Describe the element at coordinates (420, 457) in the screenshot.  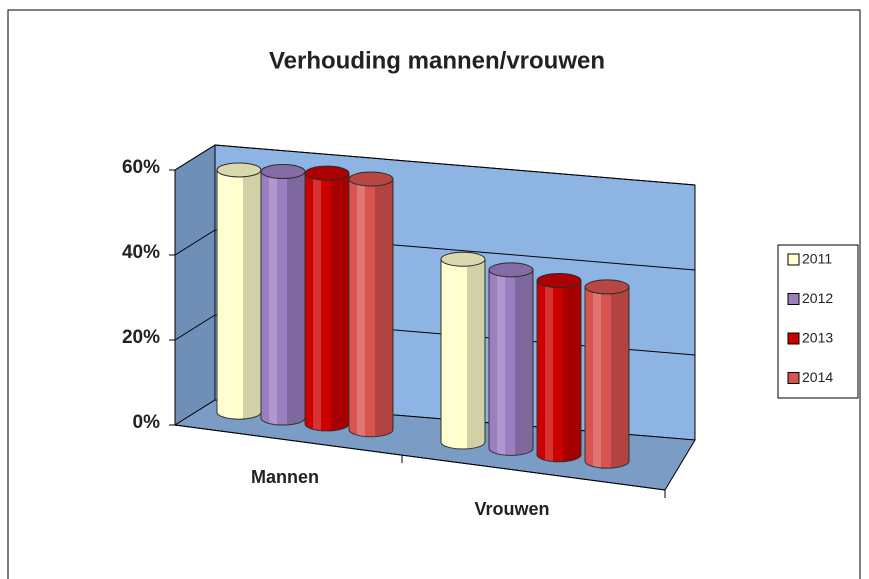
I see `x-axis` at that location.